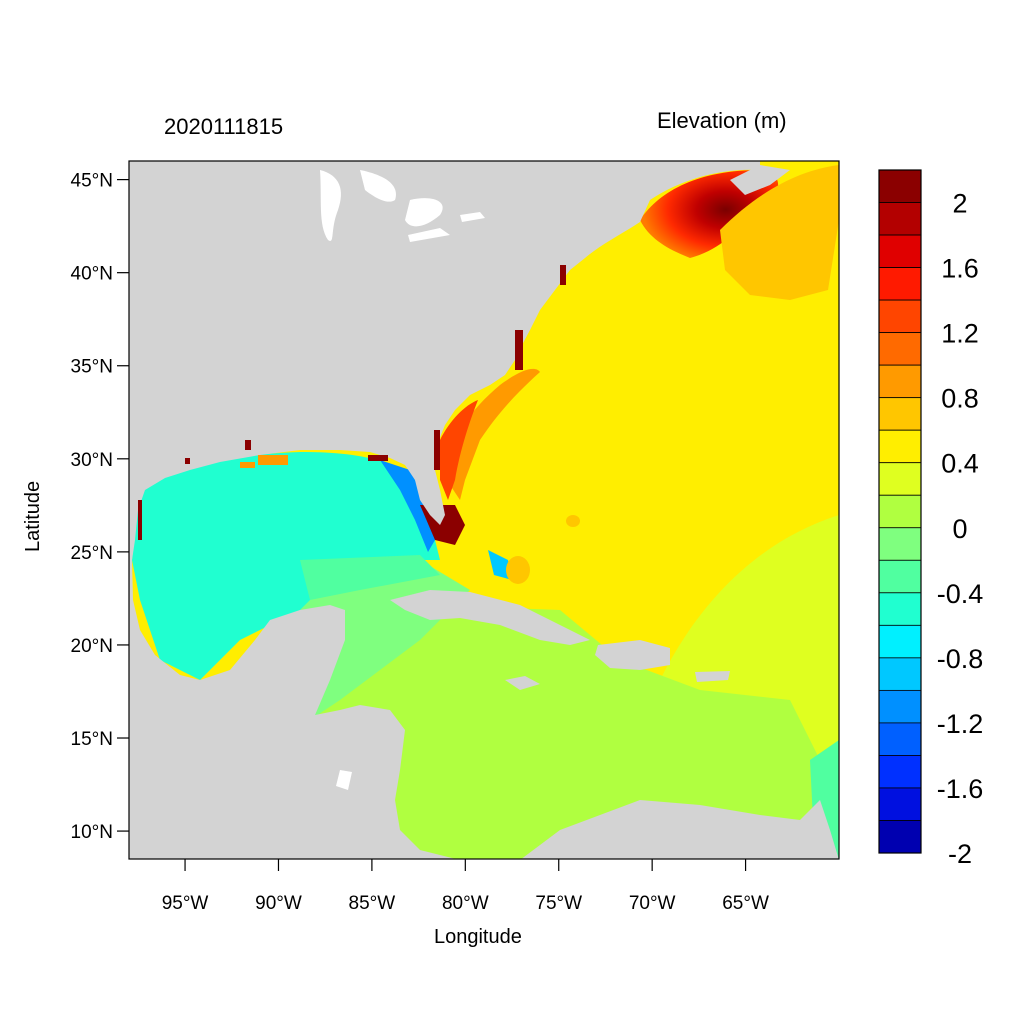 This screenshot has width=1024, height=1024. Describe the element at coordinates (959, 204) in the screenshot. I see `colorbar-label: 2` at that location.